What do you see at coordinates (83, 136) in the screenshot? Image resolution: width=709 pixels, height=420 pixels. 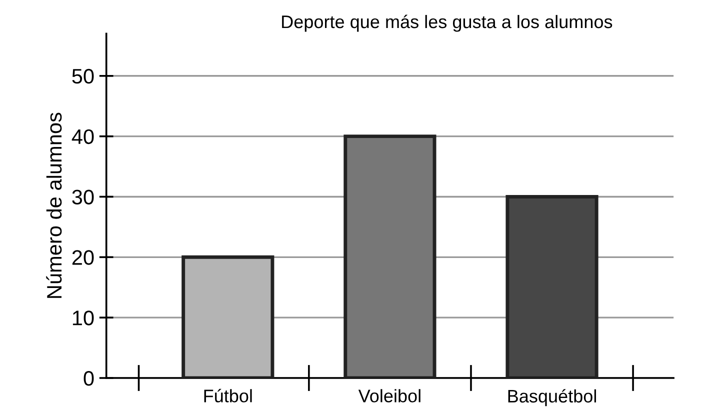 I see `y-tick-label: 40` at bounding box center [83, 136].